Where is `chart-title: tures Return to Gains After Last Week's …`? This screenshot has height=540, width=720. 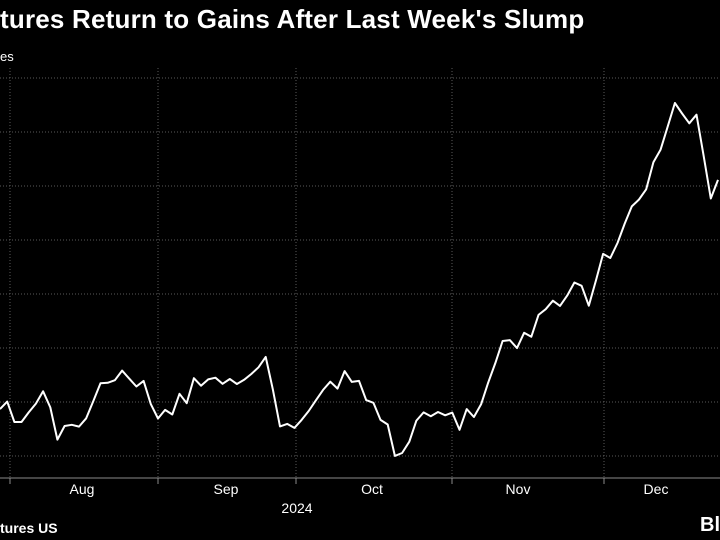
chart-title: tures Return to Gains After Last Week's … is located at coordinates (292, 19).